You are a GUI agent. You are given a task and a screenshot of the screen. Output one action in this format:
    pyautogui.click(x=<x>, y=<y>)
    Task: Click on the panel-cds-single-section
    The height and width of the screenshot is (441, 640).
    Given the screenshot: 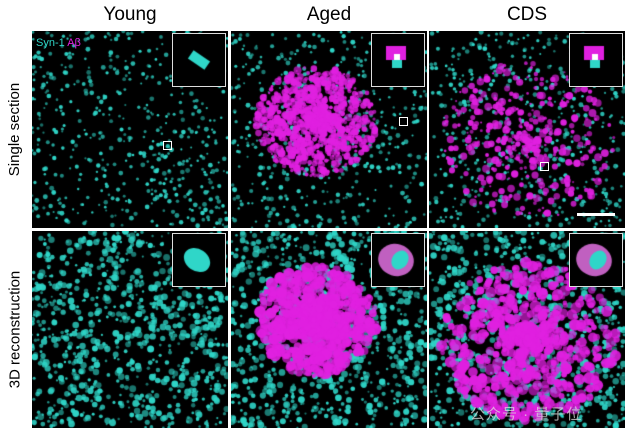 What is the action you would take?
    pyautogui.click(x=527, y=129)
    